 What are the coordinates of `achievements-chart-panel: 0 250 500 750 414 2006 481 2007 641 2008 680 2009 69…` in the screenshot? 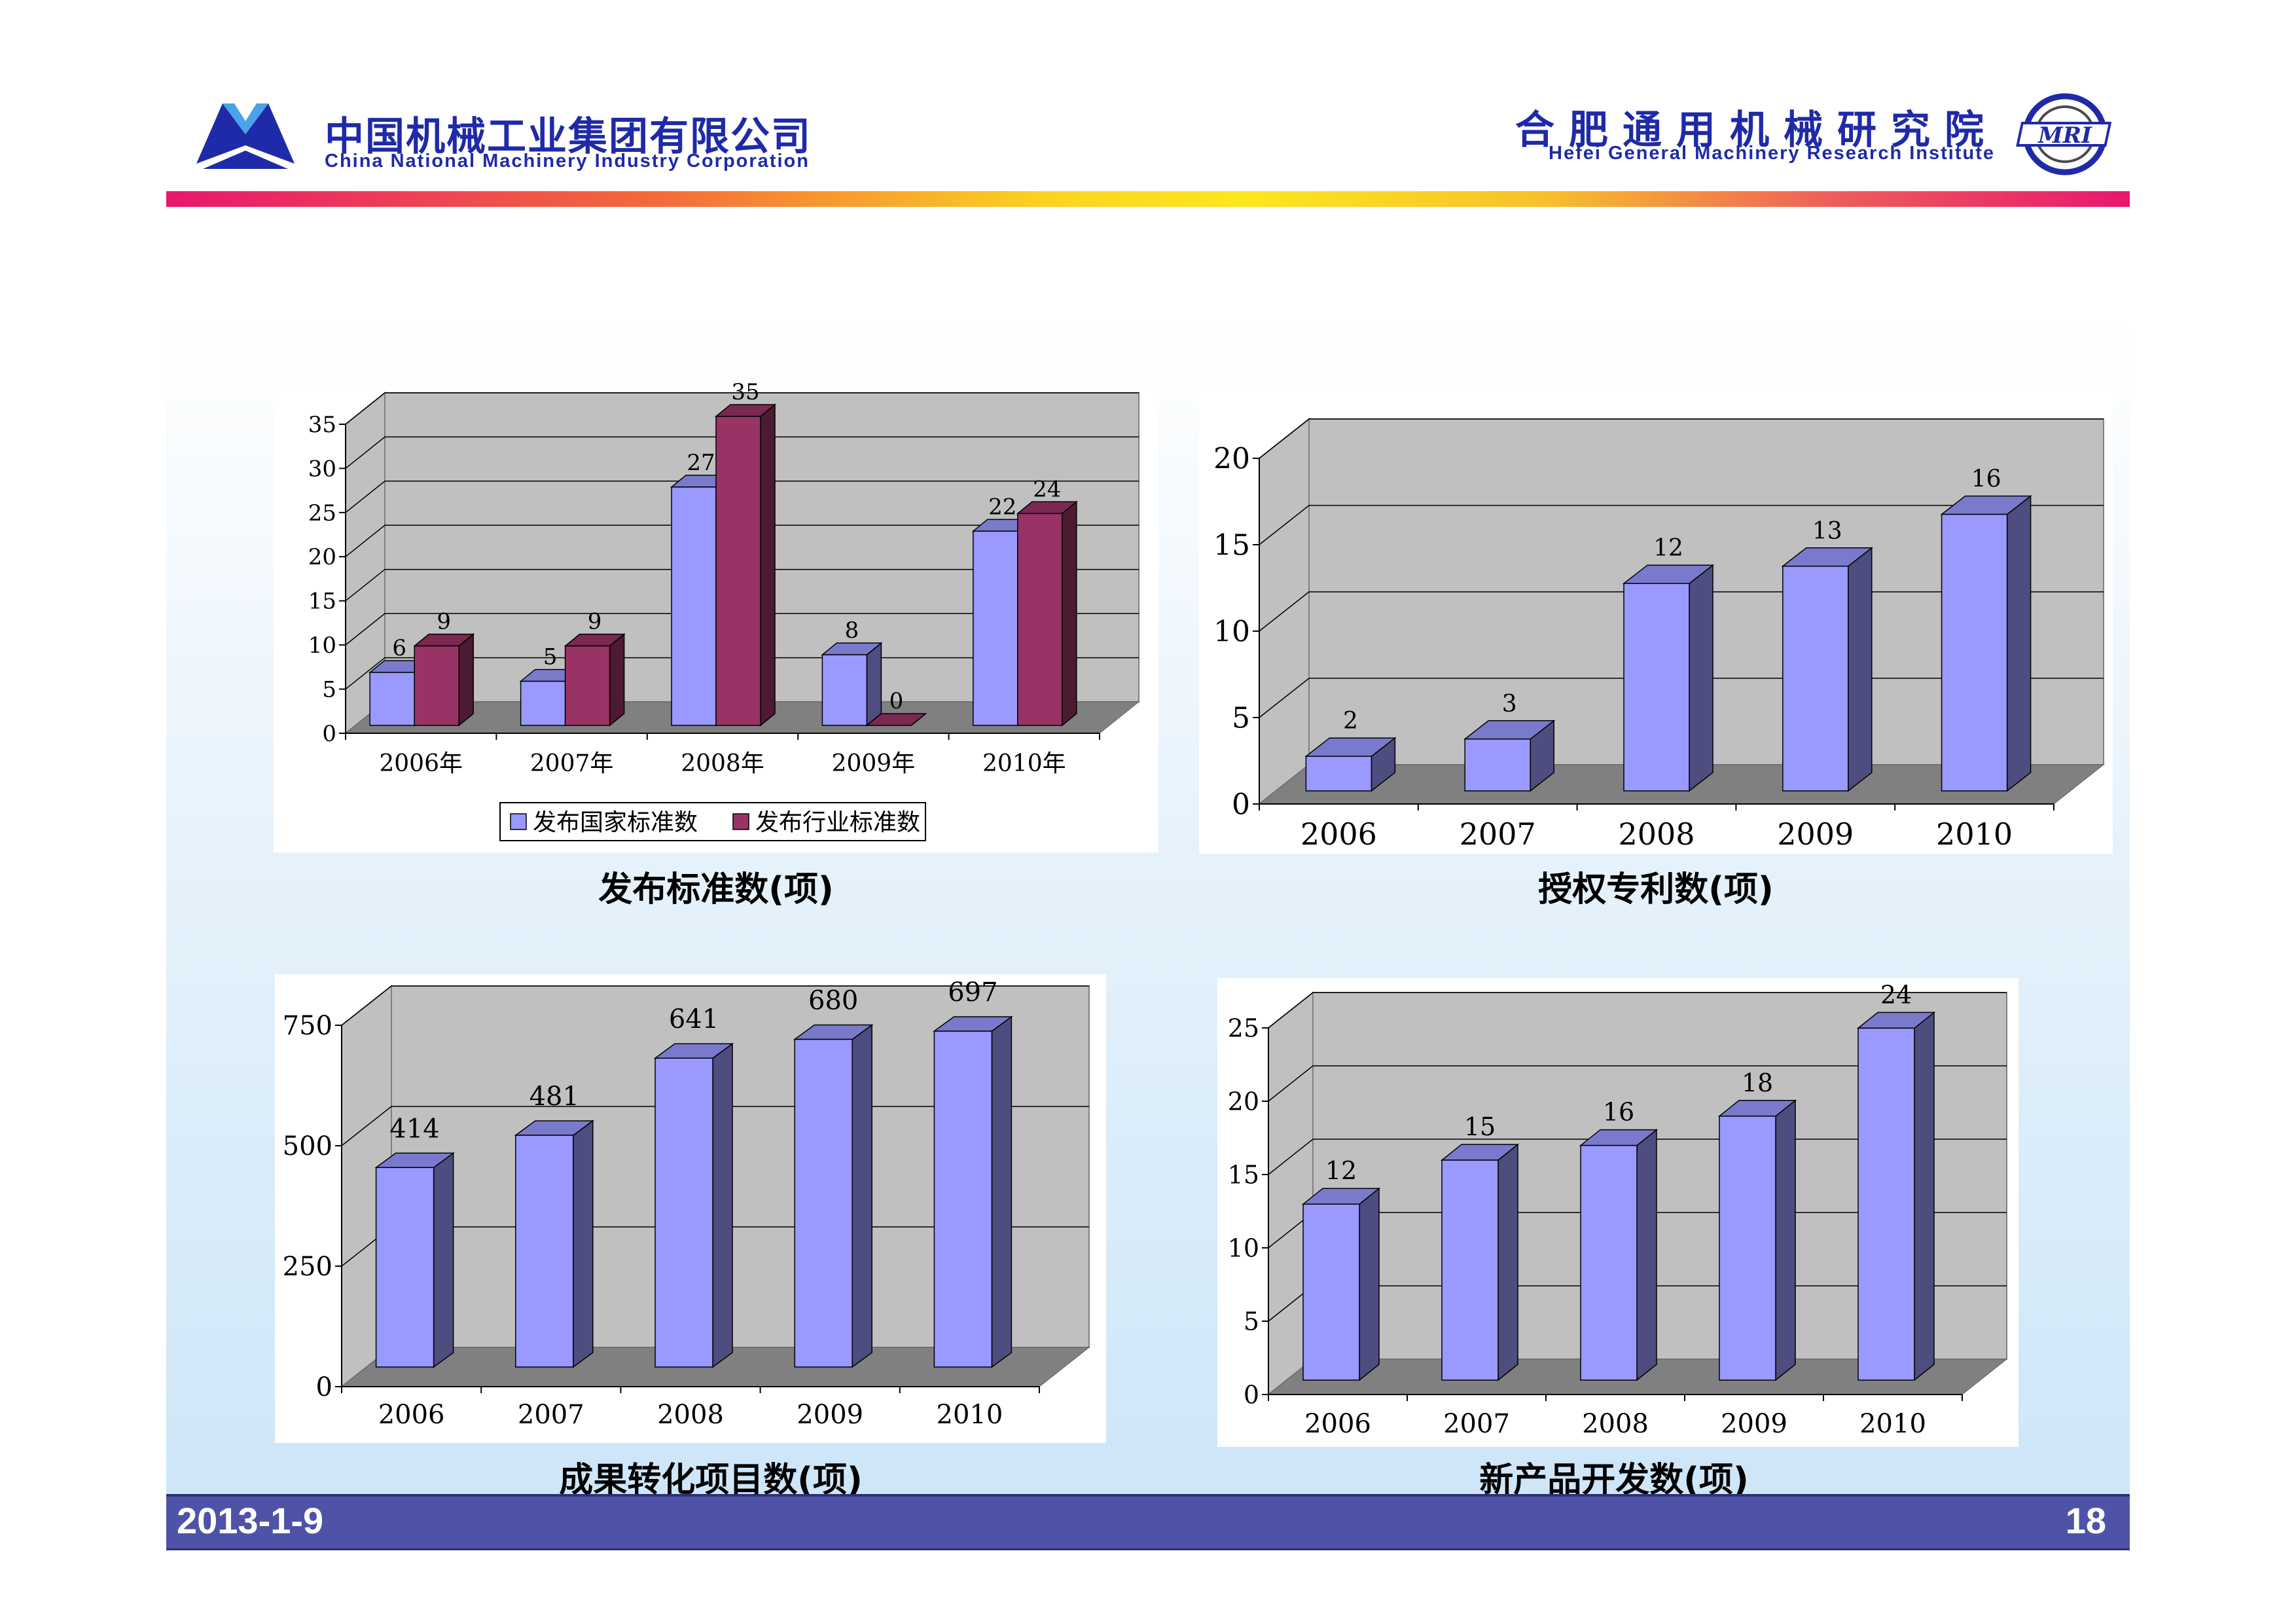 It's located at (690, 1208).